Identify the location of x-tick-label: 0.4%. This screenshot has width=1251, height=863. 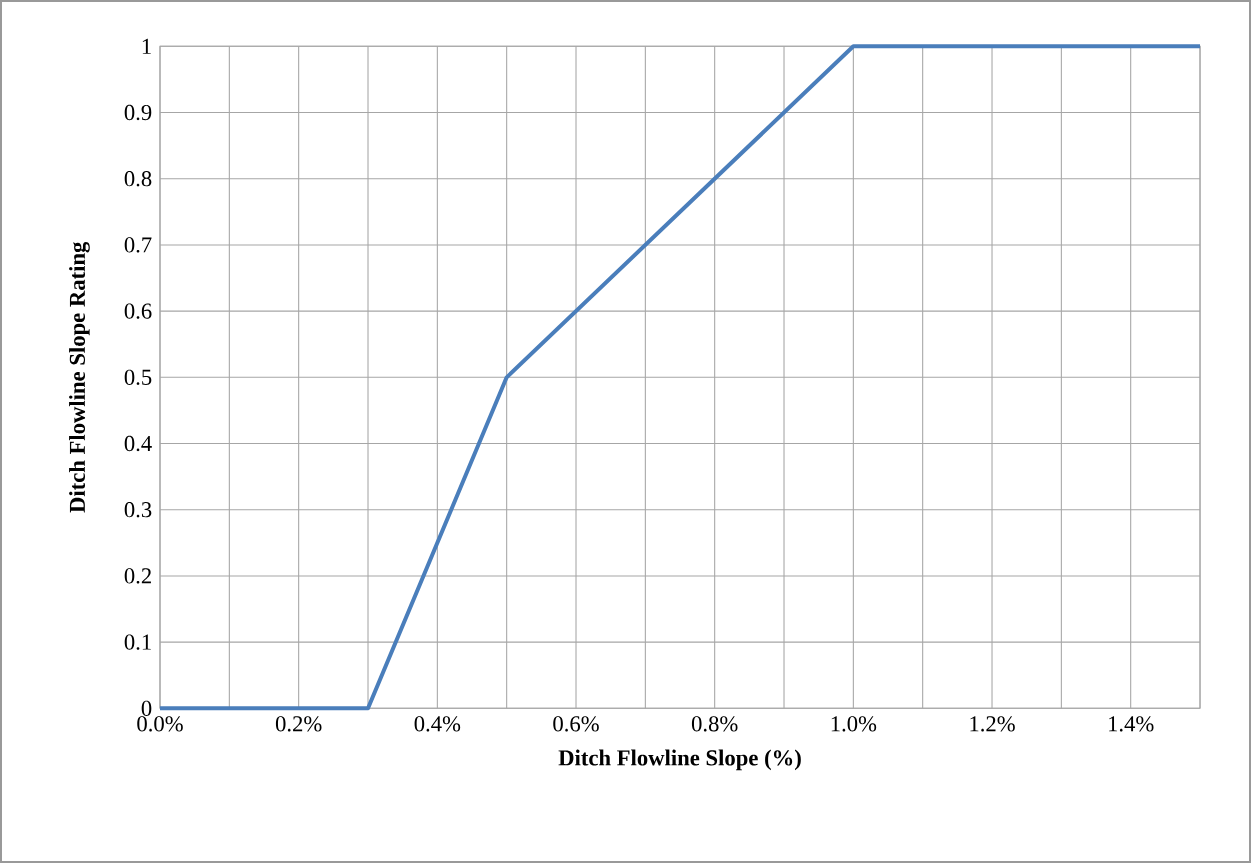
(437, 724).